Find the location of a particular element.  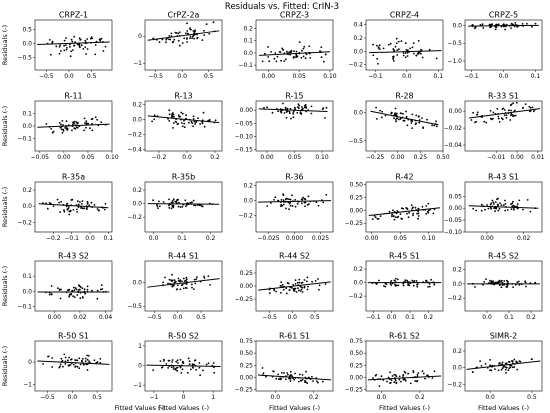

x-tick-label: 0.02 is located at coordinates (524, 238).